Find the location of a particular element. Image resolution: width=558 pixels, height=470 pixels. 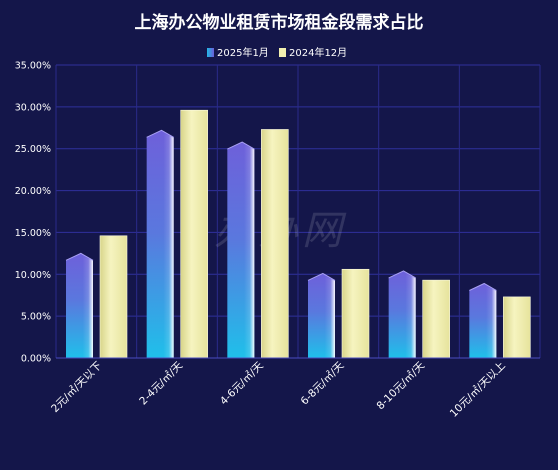

y-tick-label: 5.00% is located at coordinates (36, 317).